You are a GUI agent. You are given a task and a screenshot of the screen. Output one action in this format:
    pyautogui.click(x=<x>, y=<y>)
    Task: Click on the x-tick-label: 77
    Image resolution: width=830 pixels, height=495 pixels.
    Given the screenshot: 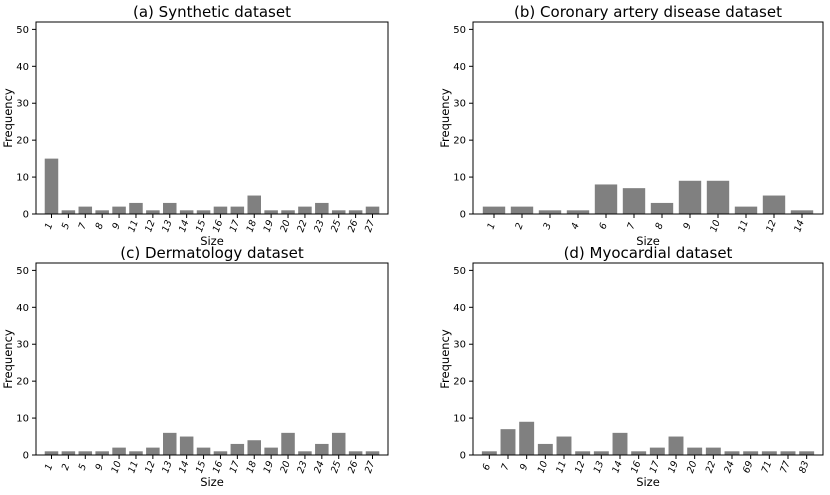 What is the action you would take?
    pyautogui.click(x=785, y=467)
    